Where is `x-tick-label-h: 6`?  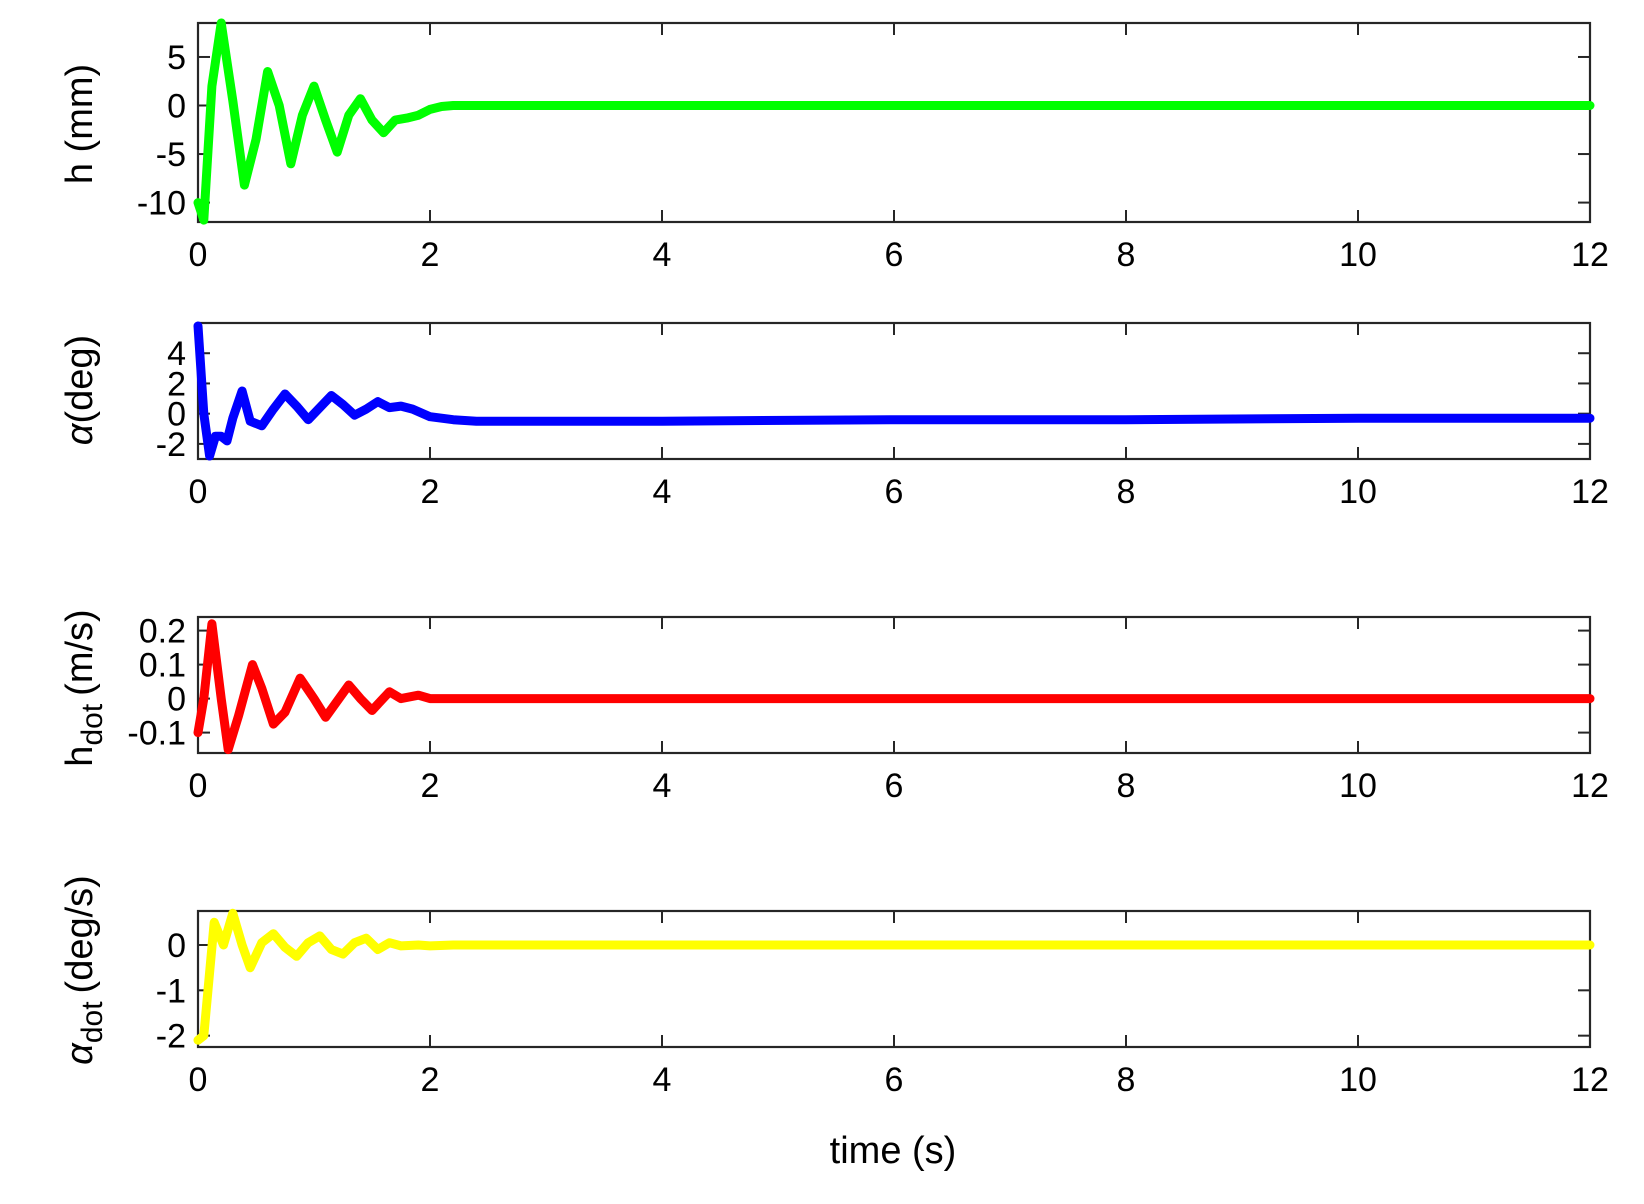
x-tick-label-h: 6 is located at coordinates (894, 255).